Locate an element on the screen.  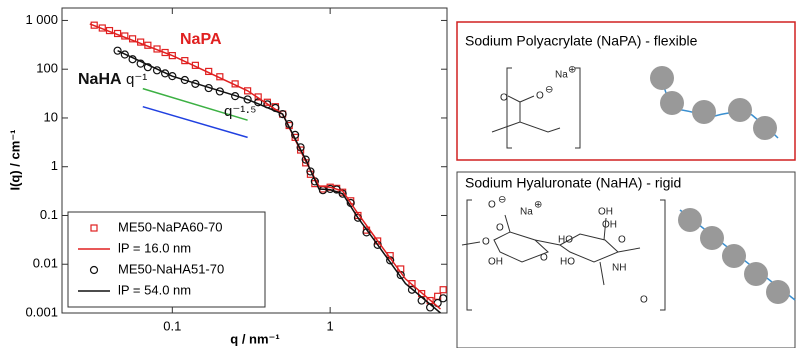
y-tick-label: 0.01 is located at coordinates (45, 263).